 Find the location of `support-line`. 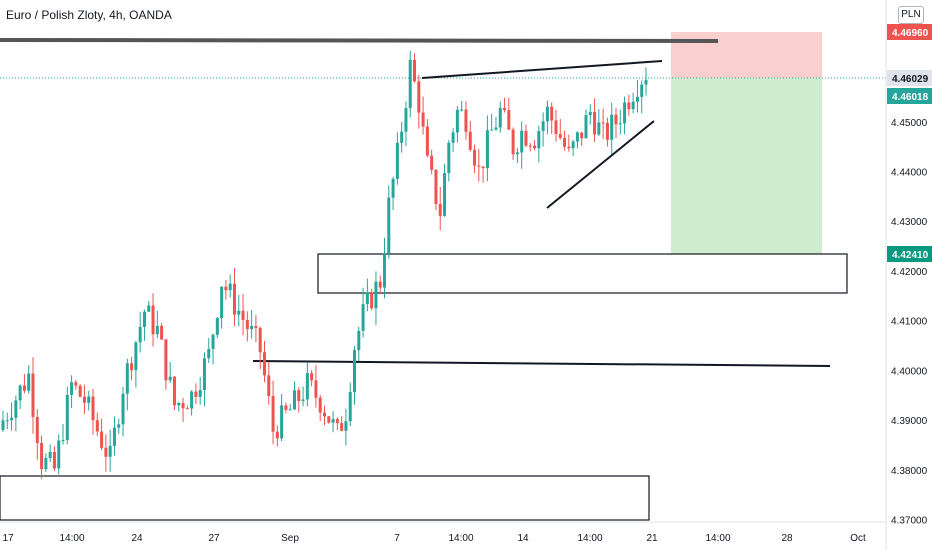

support-line is located at coordinates (541, 363).